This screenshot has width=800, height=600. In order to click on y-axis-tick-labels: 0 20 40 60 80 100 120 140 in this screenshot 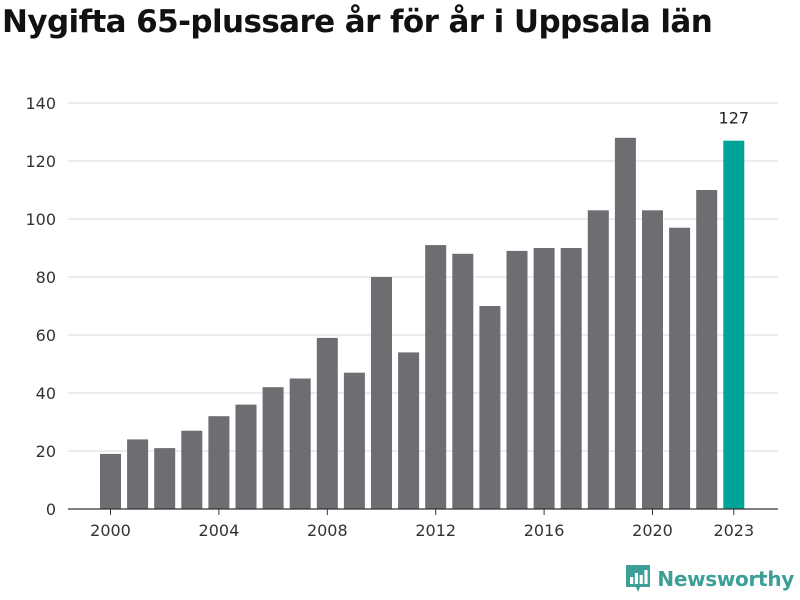, I will do `click(40, 306)`.